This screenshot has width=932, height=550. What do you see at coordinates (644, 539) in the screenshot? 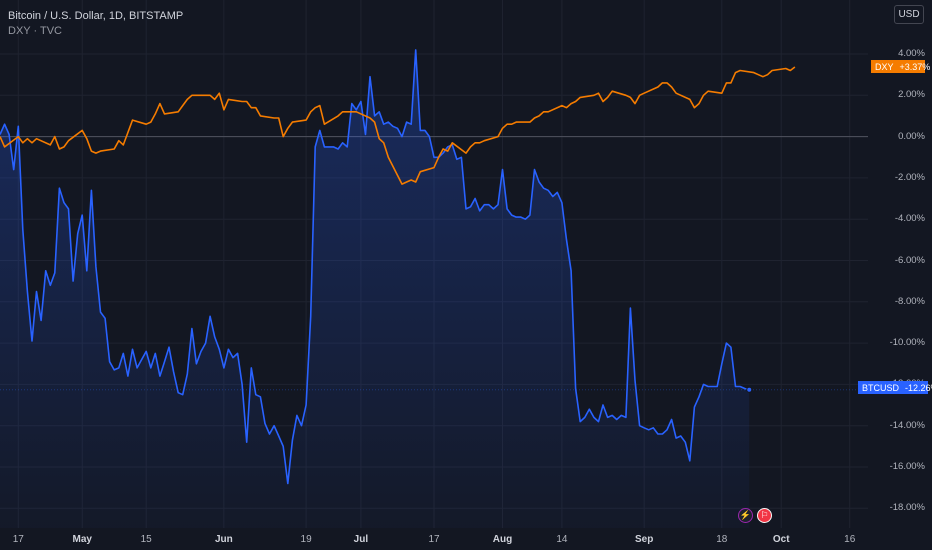
I see `x-tick-label: Sep` at bounding box center [644, 539].